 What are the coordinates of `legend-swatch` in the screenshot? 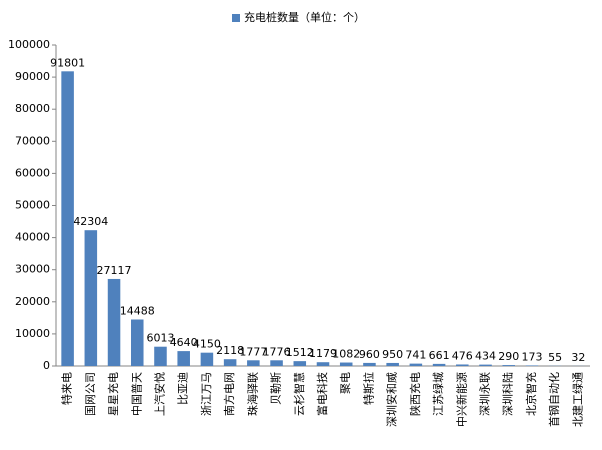 It's located at (236, 18).